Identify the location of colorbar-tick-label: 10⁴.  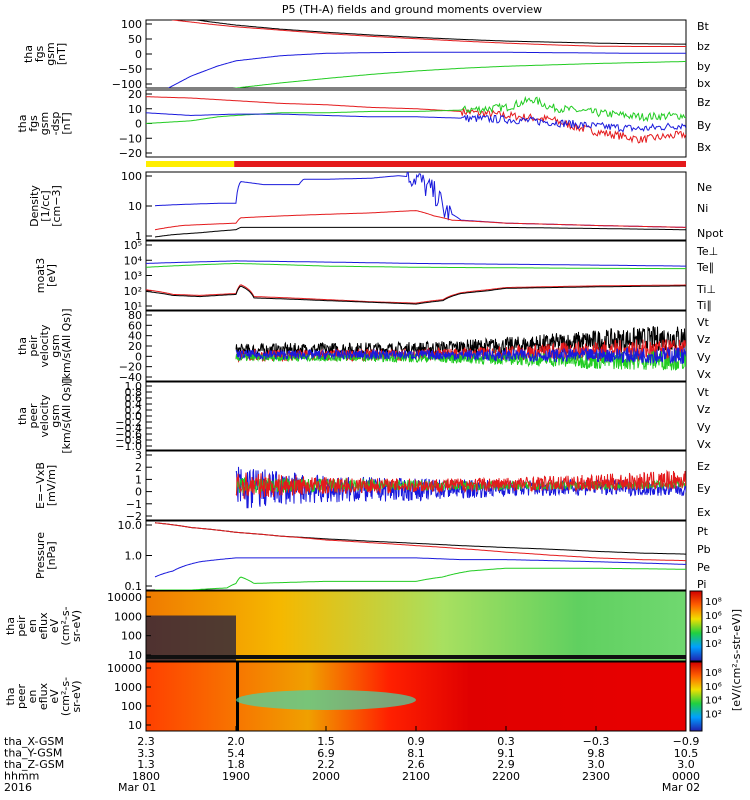
(713, 701).